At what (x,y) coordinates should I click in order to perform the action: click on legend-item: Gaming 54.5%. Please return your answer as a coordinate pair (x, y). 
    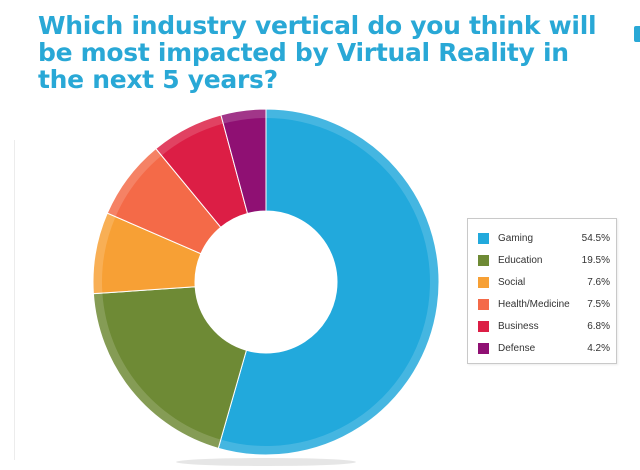
    Looking at the image, I should click on (544, 238).